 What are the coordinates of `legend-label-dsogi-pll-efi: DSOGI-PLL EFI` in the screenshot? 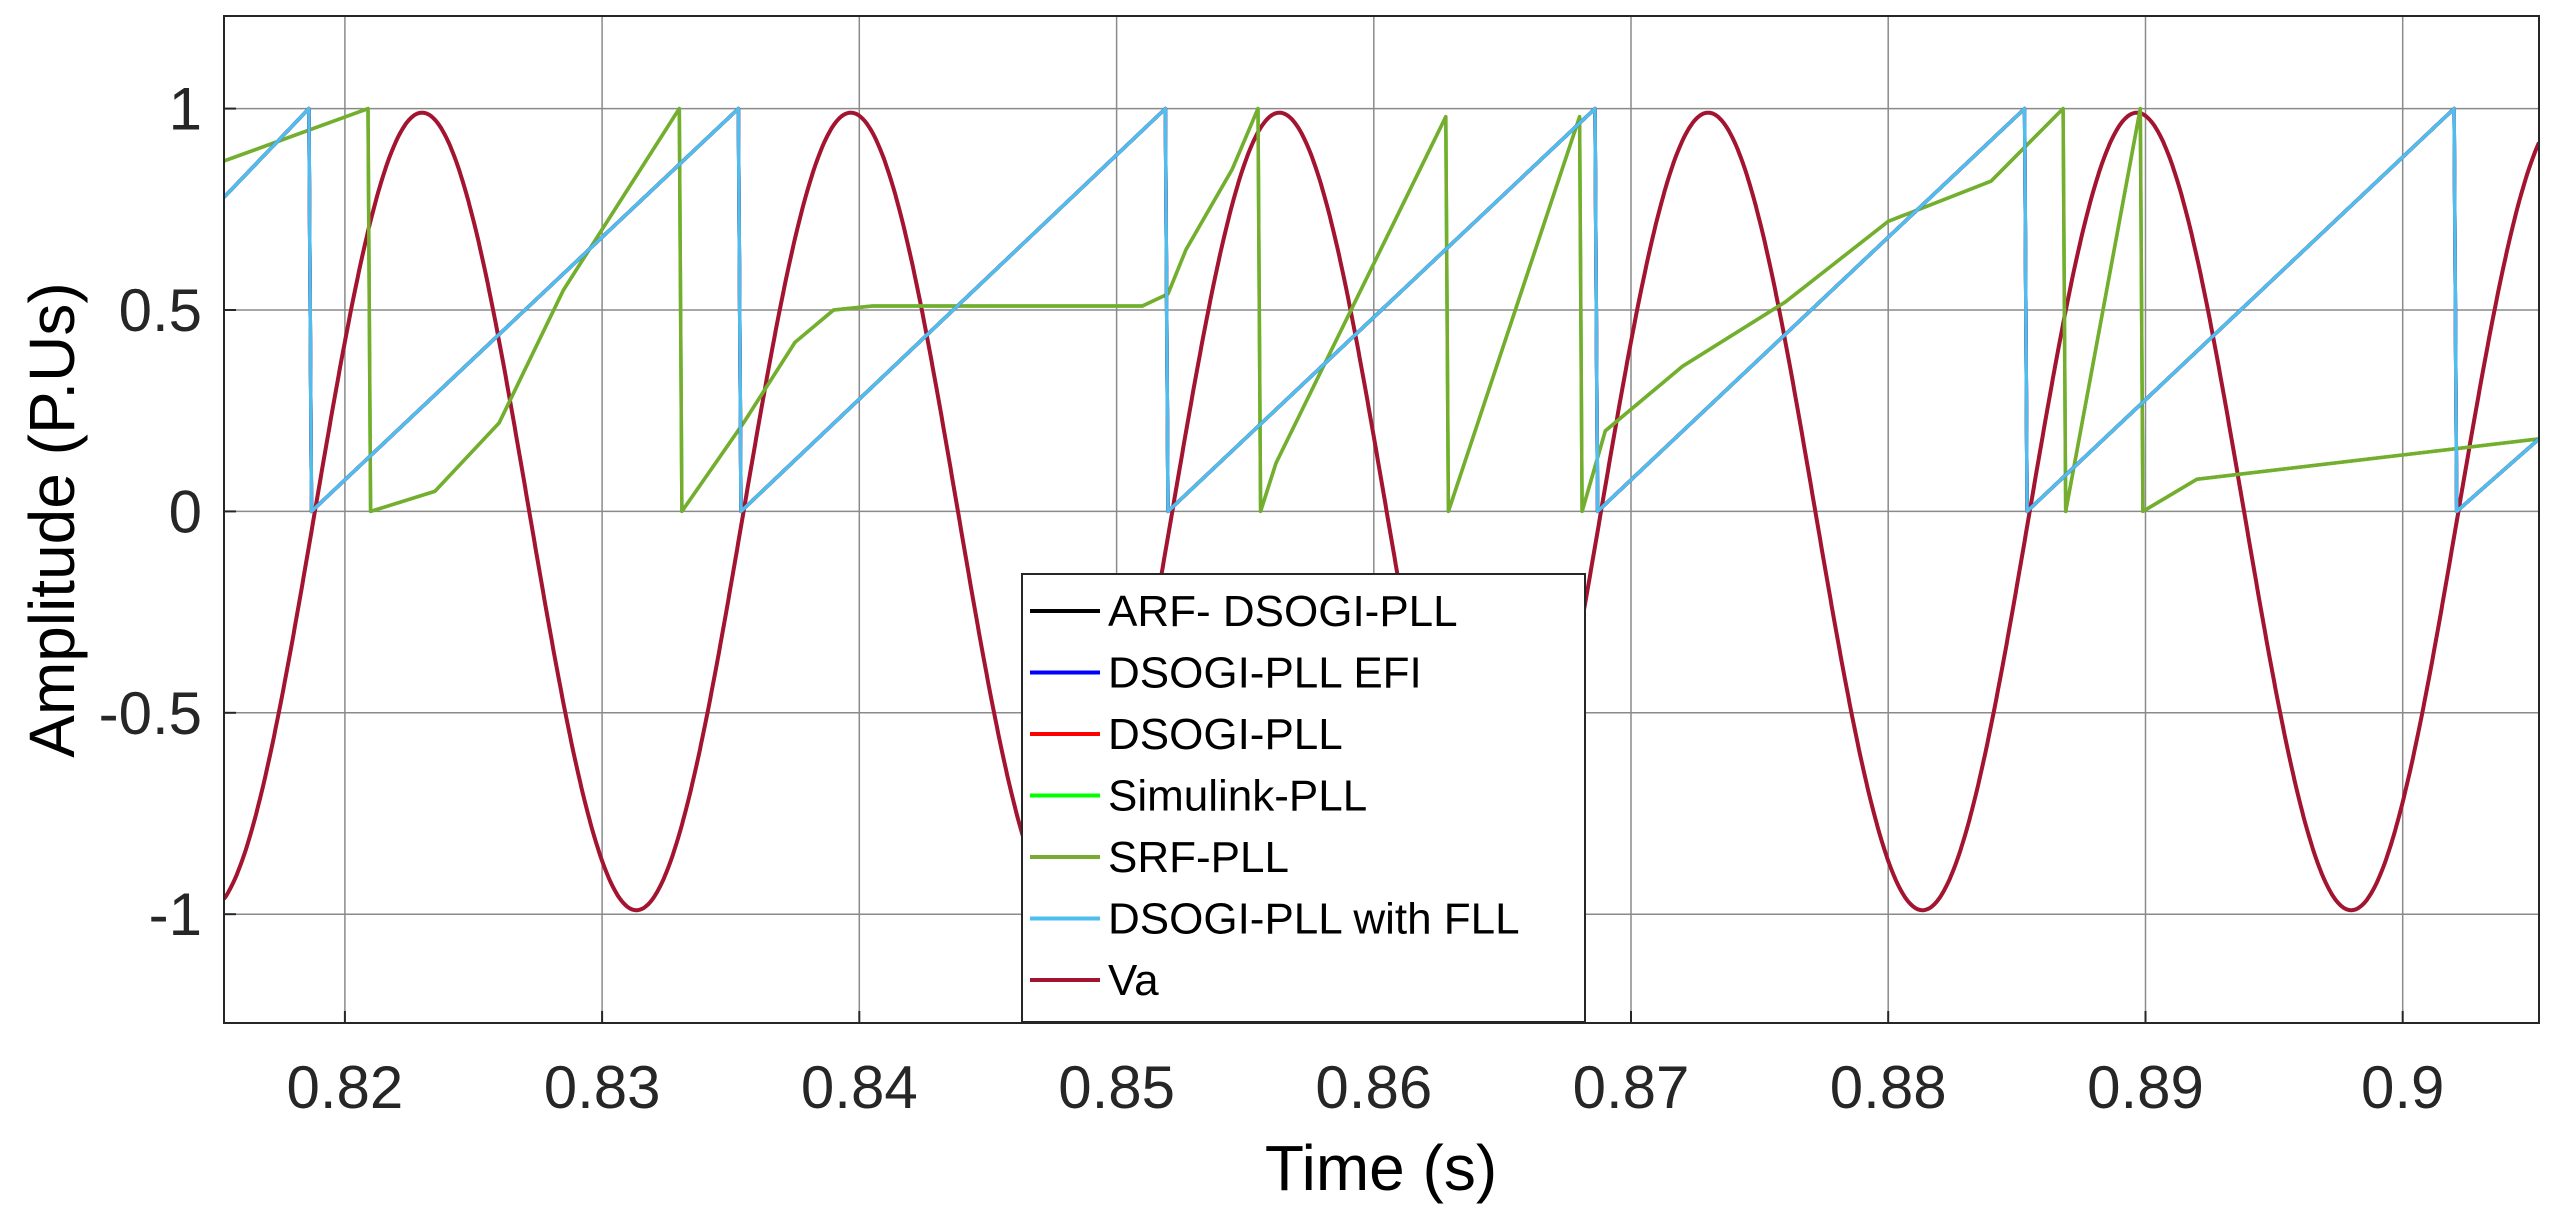 It's located at (1265, 673).